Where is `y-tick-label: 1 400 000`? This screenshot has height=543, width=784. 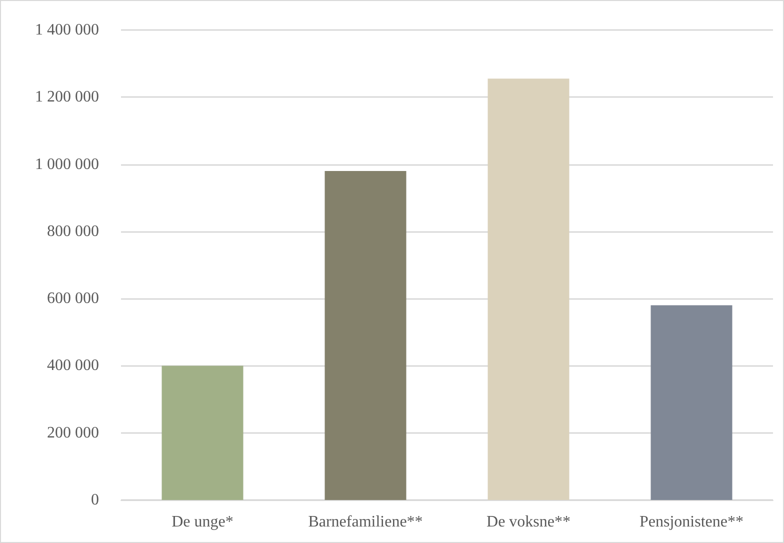
y-tick-label: 1 400 000 is located at coordinates (67, 30).